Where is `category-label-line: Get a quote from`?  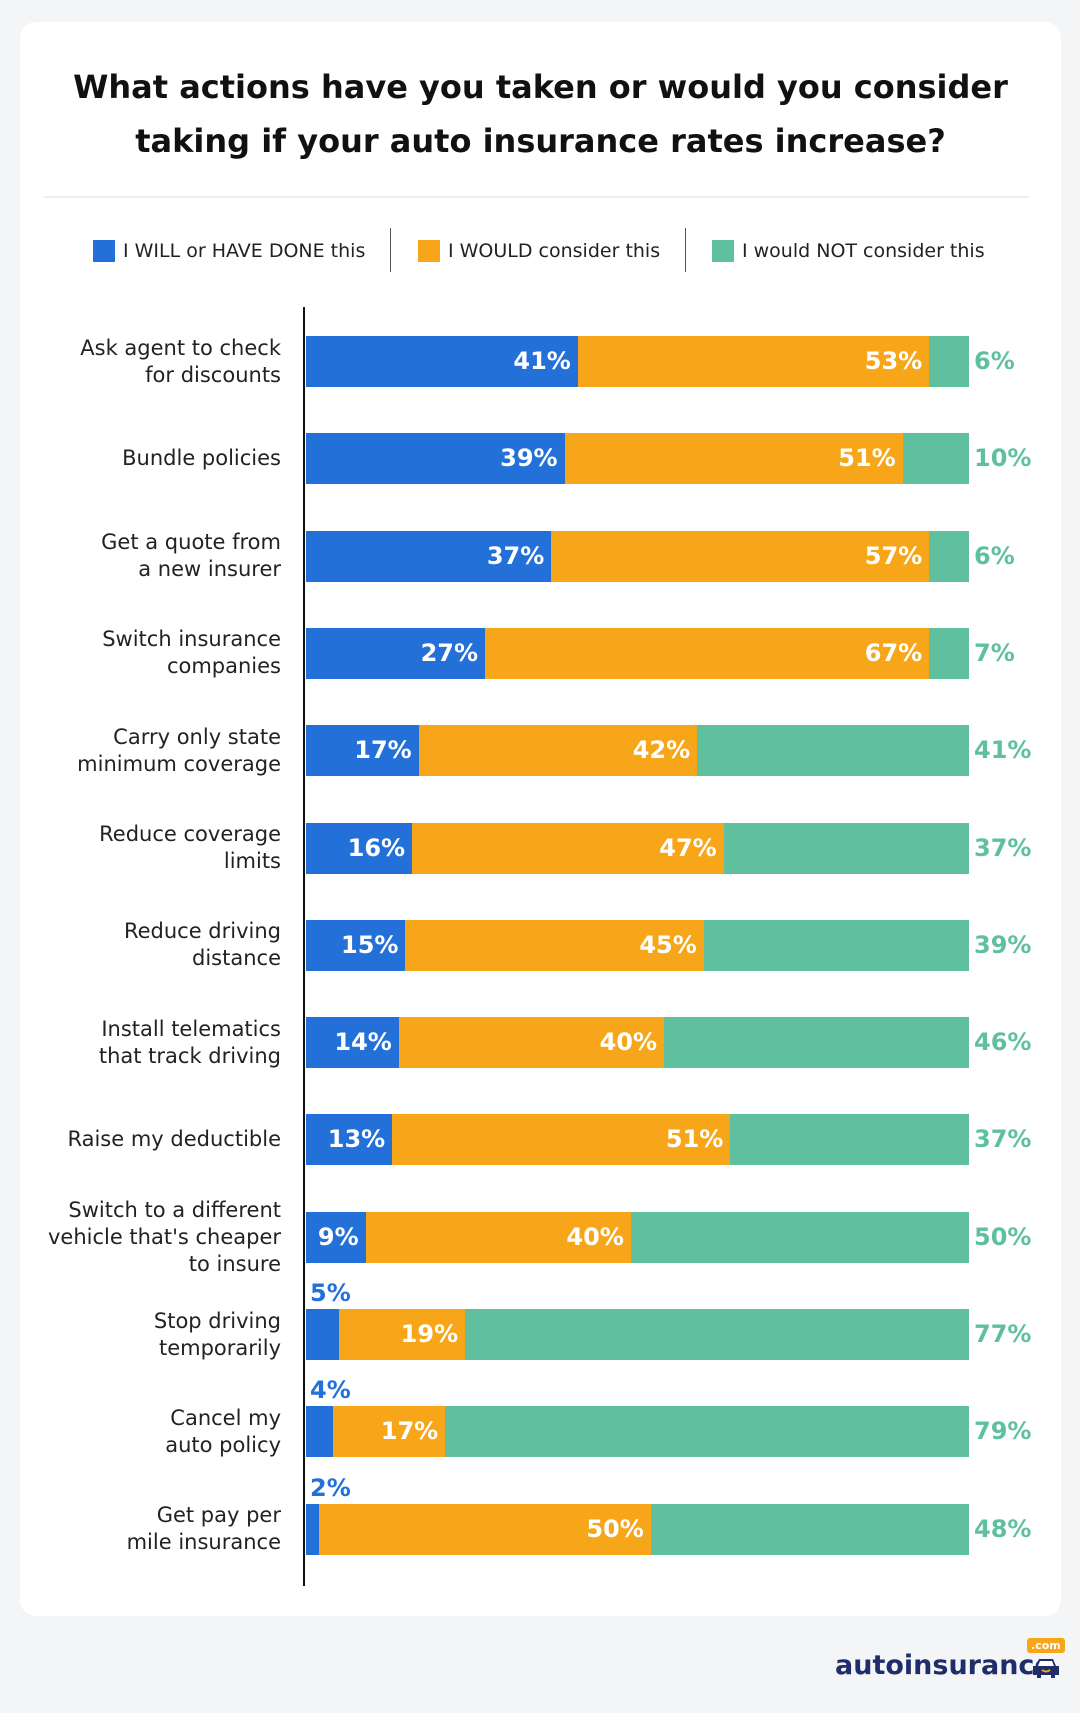
category-label-line: Get a quote from is located at coordinates (191, 542).